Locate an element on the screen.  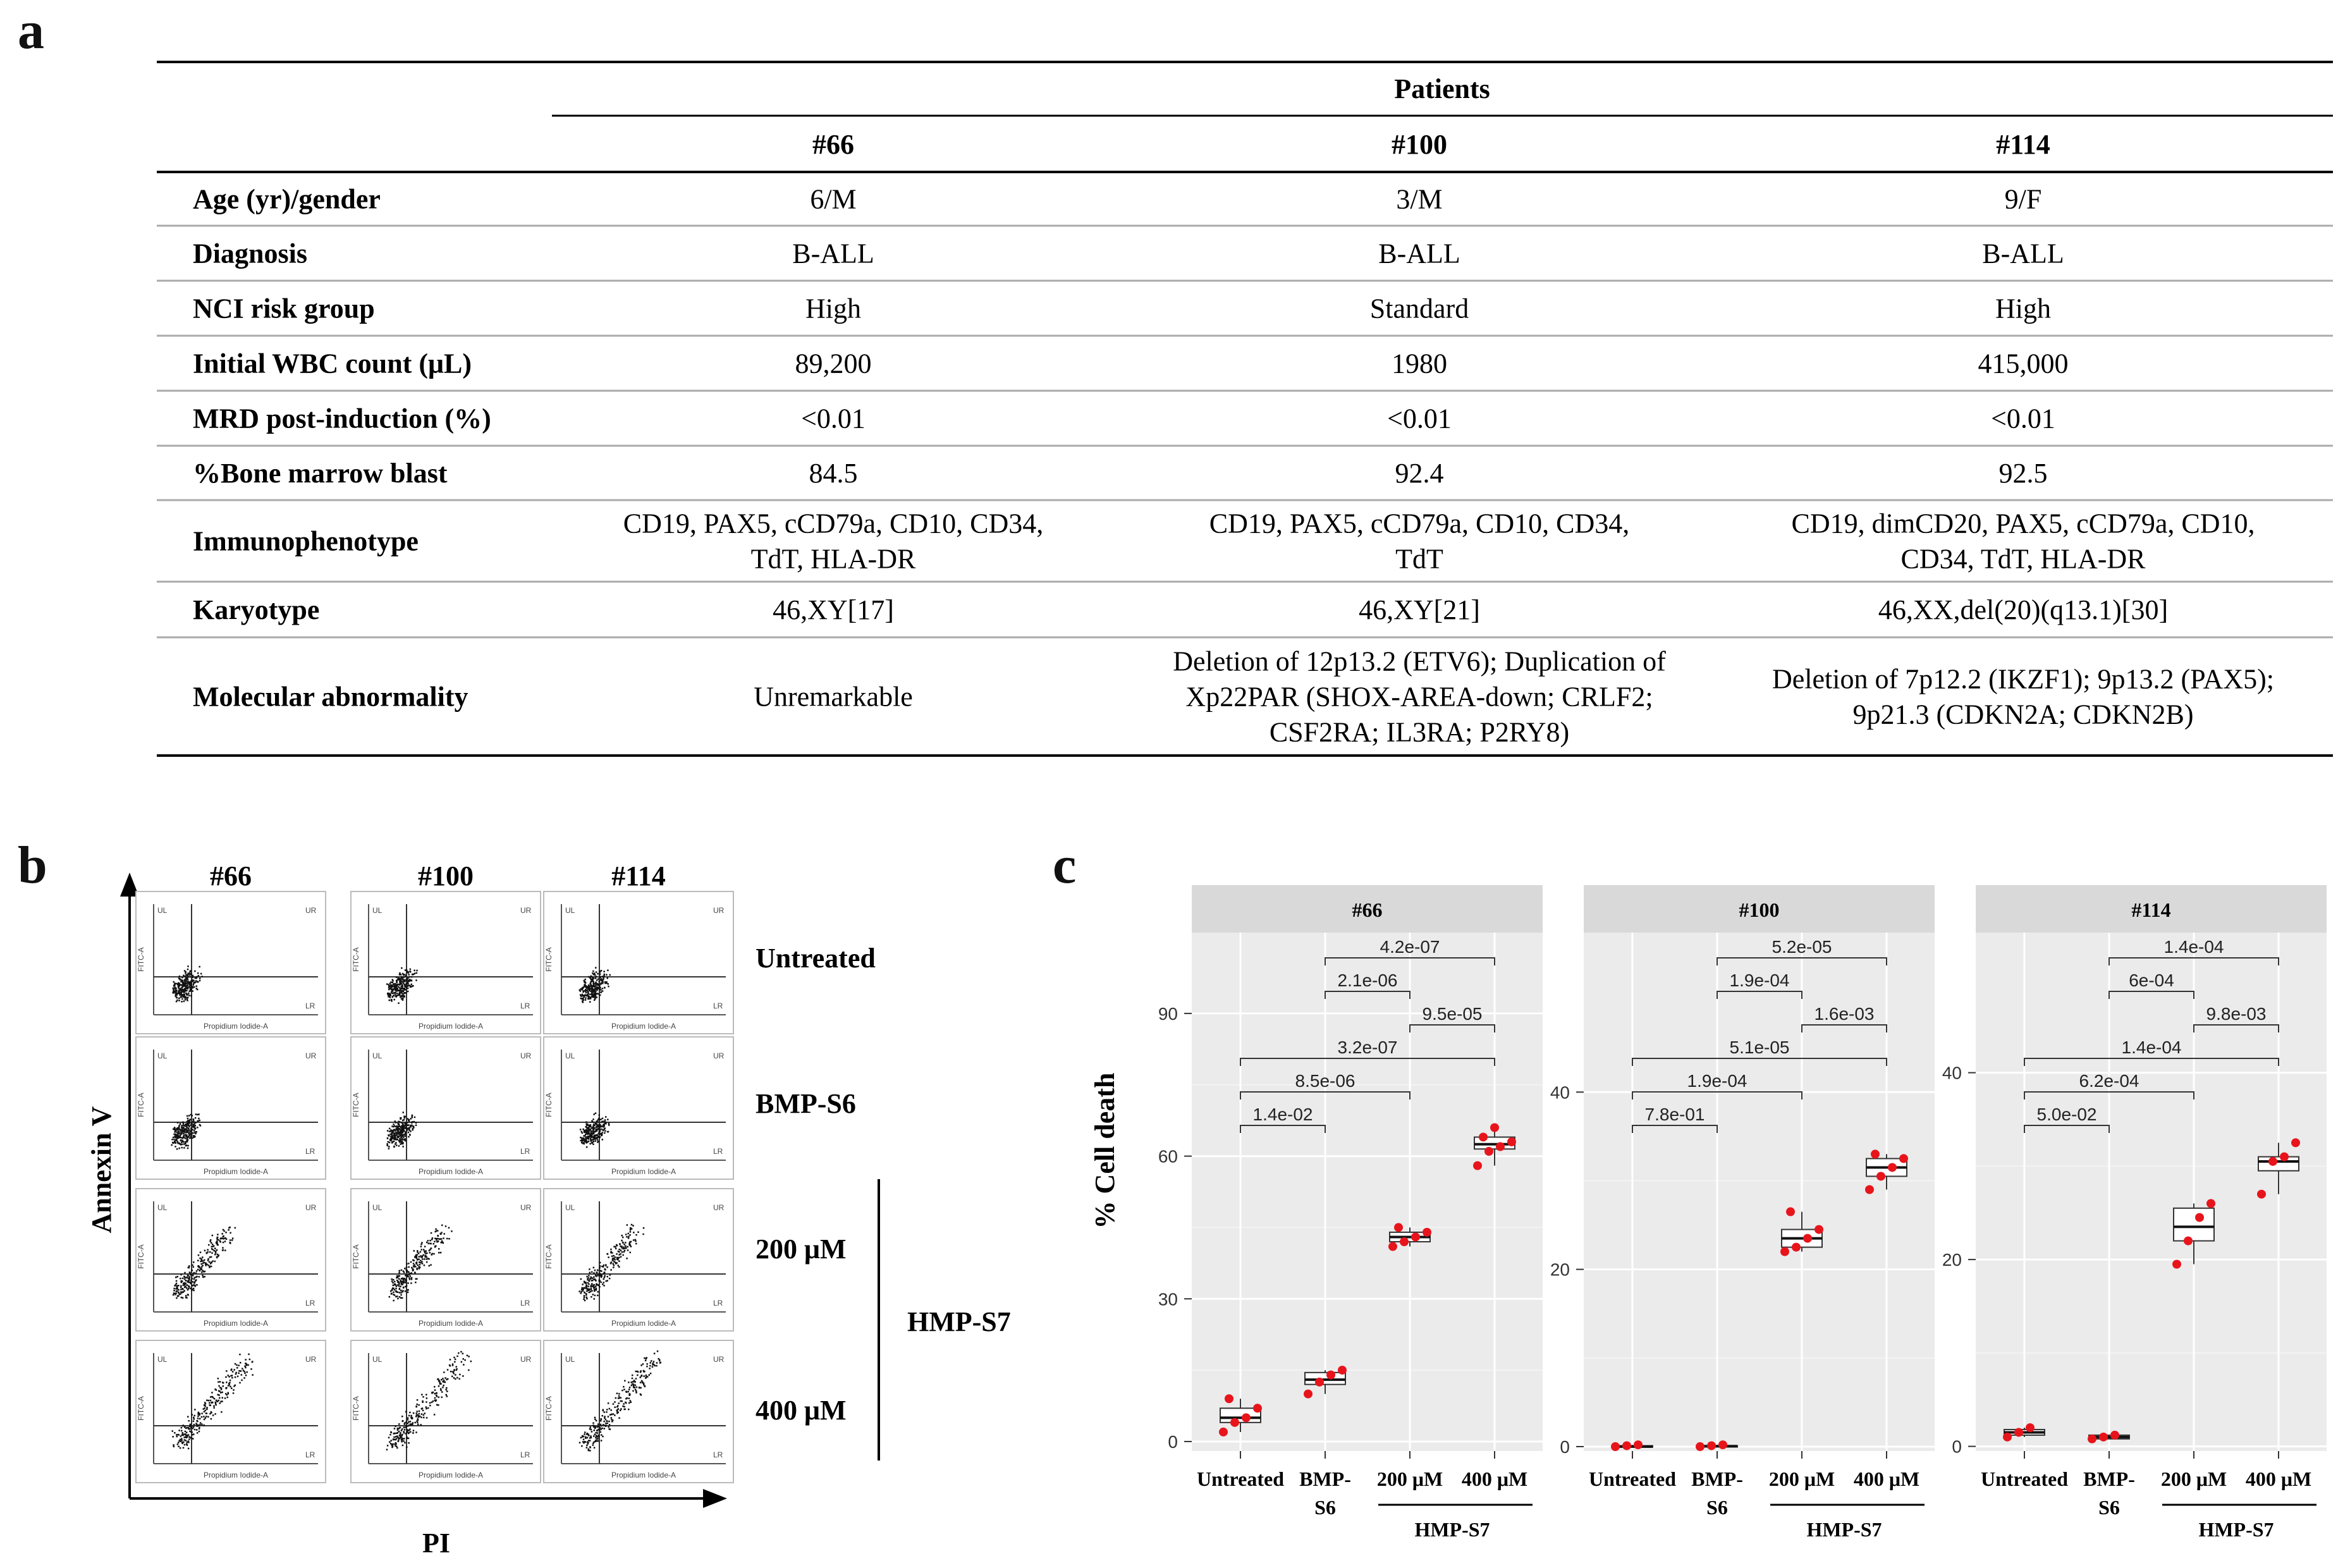
box-iqr is located at coordinates (2194, 1224).